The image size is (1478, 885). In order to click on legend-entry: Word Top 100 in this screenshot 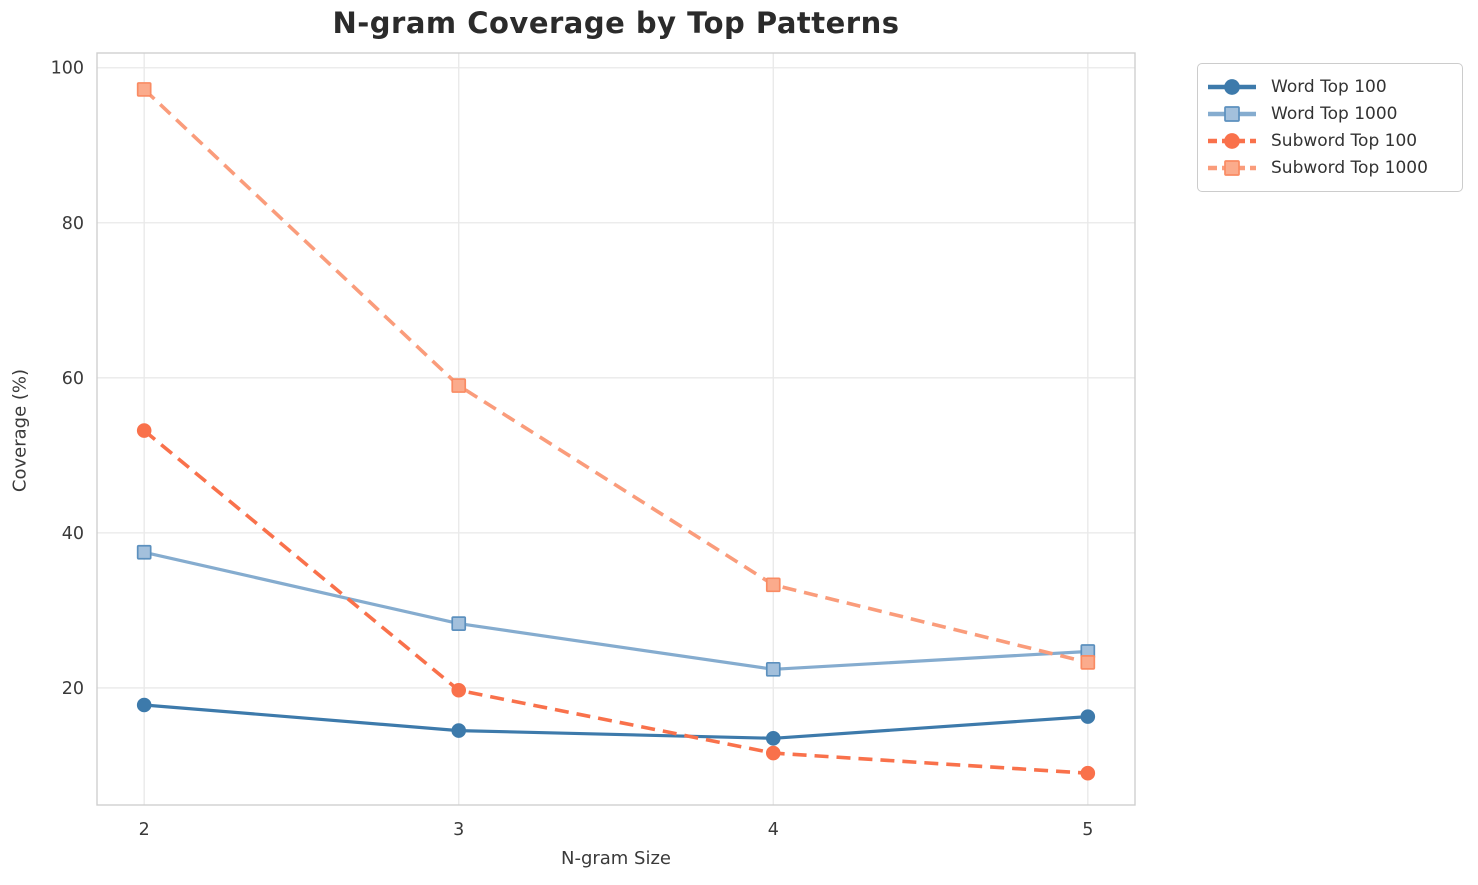, I will do `click(1328, 87)`.